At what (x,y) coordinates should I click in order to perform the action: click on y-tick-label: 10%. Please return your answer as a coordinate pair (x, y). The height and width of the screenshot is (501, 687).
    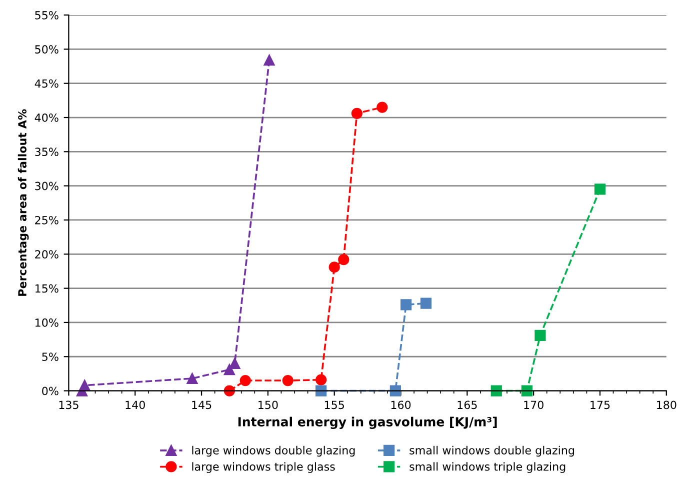
    Looking at the image, I should click on (47, 322).